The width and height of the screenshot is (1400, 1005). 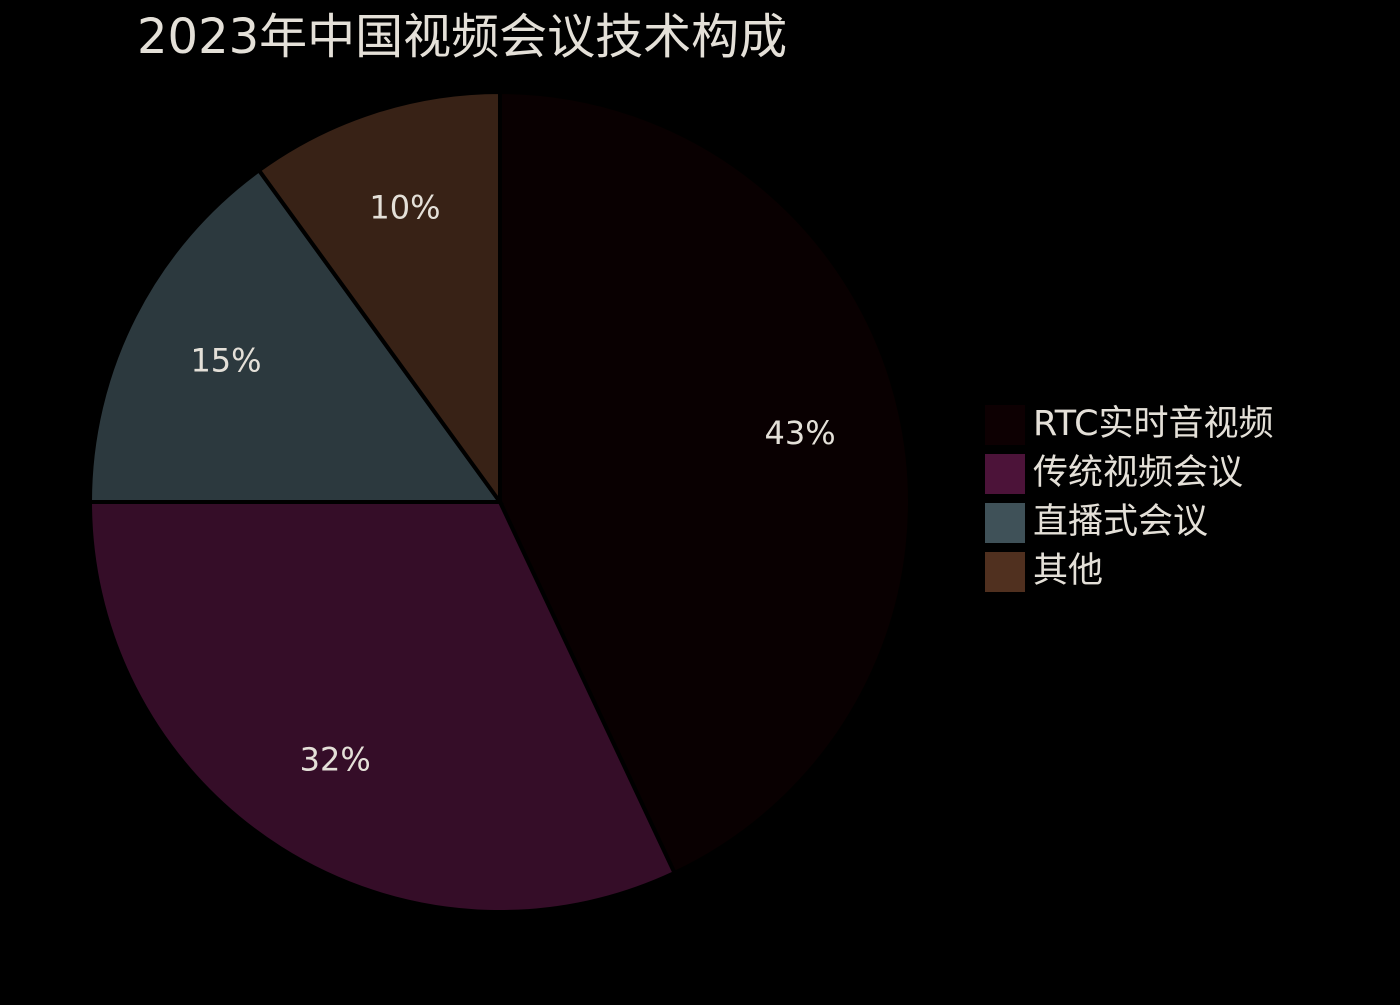 I want to click on slice-label: 10%, so click(x=404, y=208).